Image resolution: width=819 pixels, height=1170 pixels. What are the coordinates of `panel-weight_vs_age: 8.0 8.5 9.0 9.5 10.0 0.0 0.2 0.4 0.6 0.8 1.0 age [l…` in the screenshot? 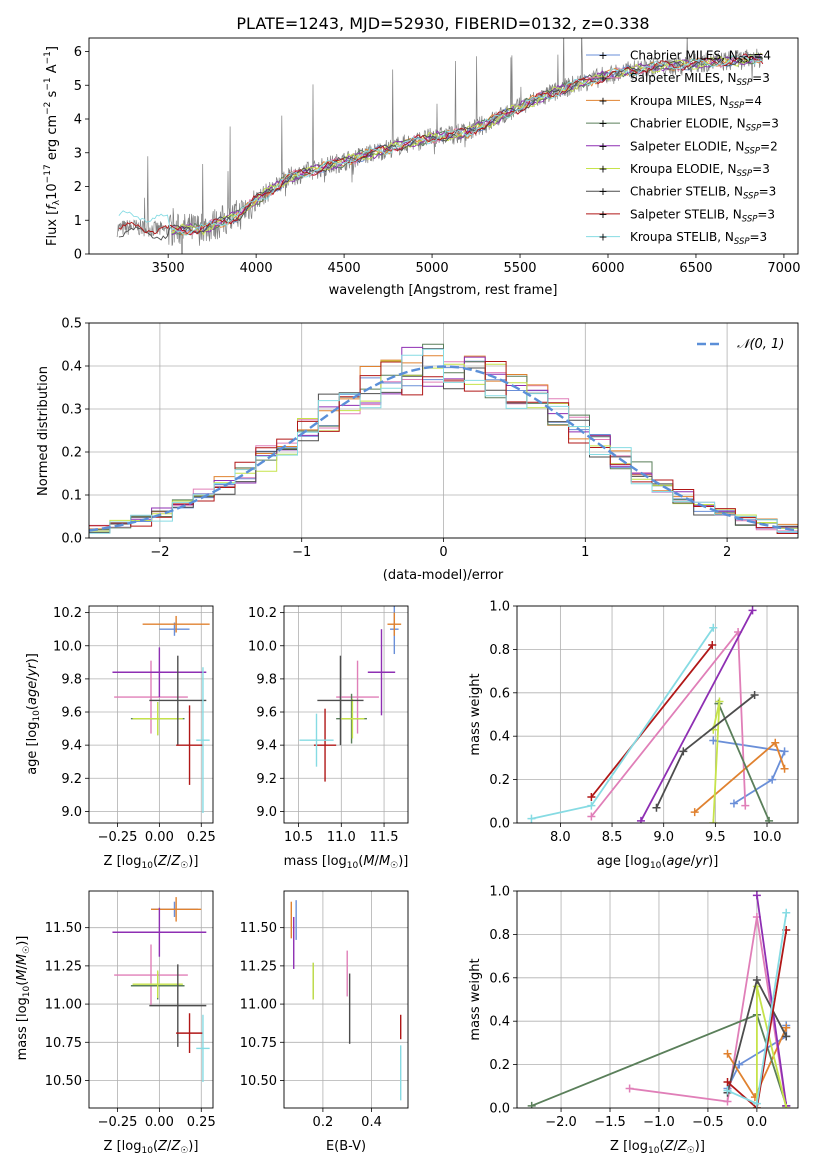 It's located at (633, 735).